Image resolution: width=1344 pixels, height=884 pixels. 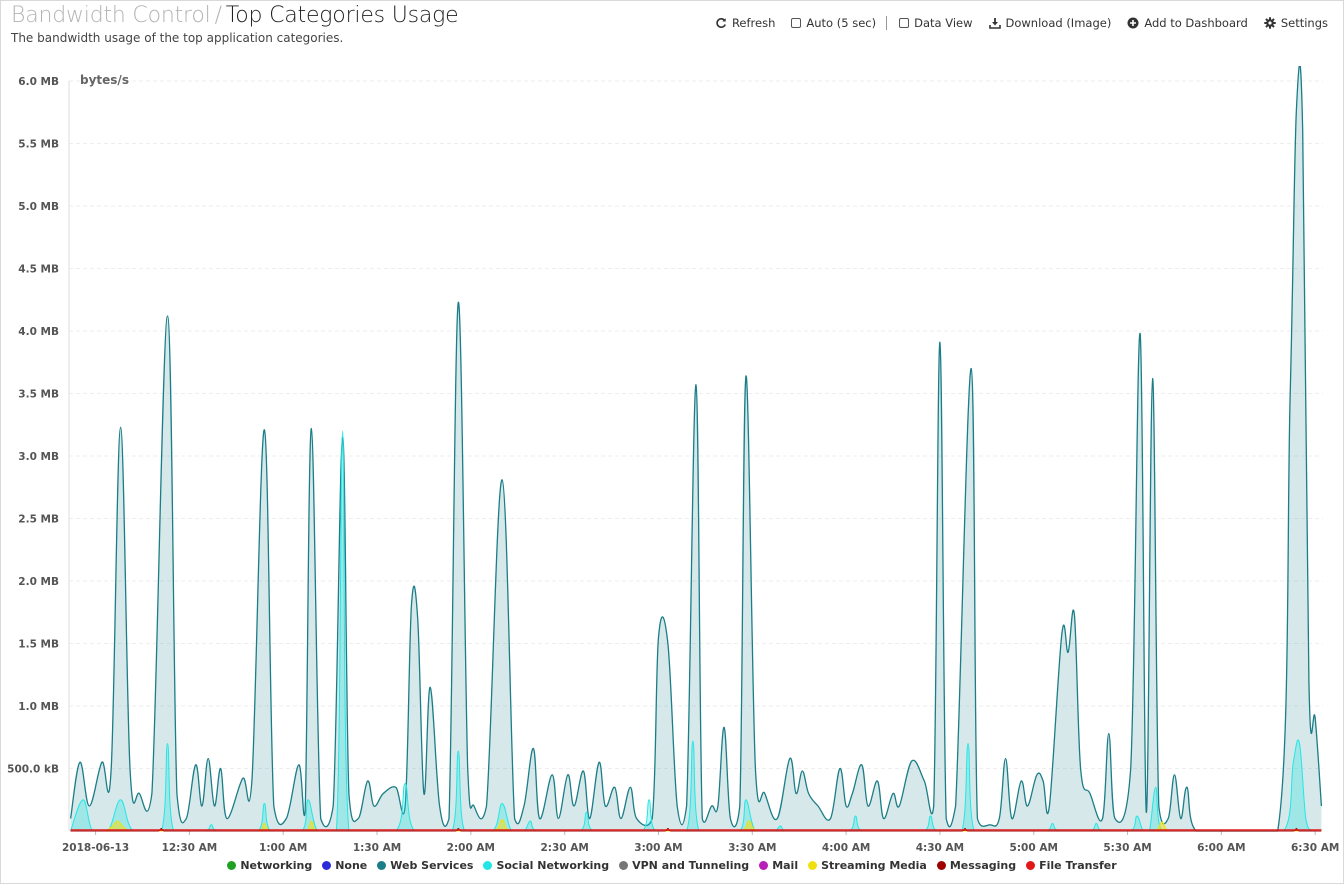 I want to click on refresh-button: Refresh, so click(x=745, y=23).